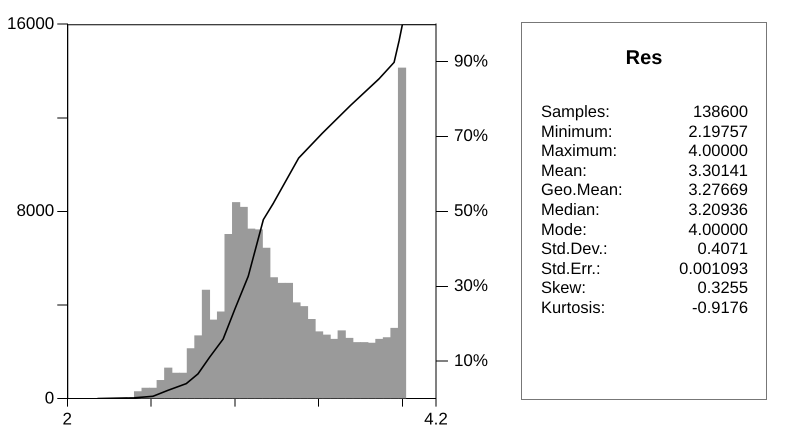  What do you see at coordinates (49, 398) in the screenshot?
I see `y-tick-label: 0` at bounding box center [49, 398].